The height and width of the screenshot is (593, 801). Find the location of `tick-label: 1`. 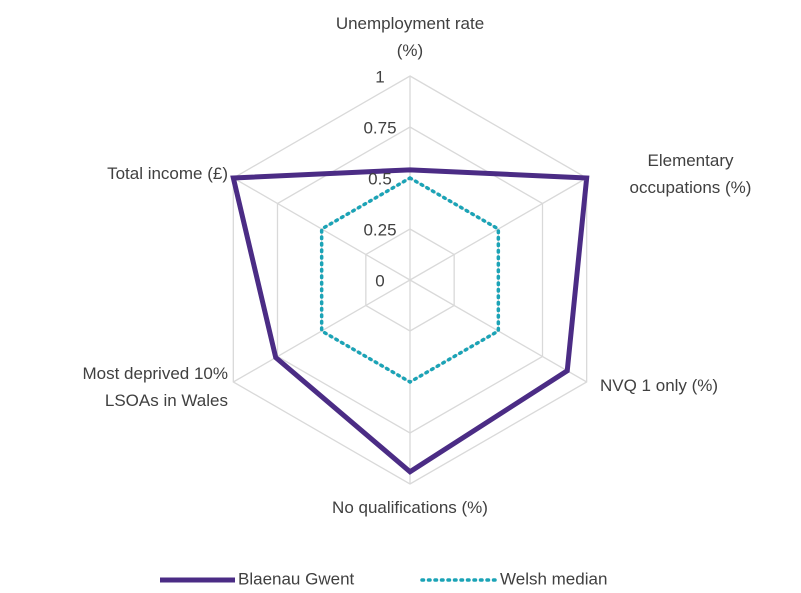

tick-label: 1 is located at coordinates (379, 76).